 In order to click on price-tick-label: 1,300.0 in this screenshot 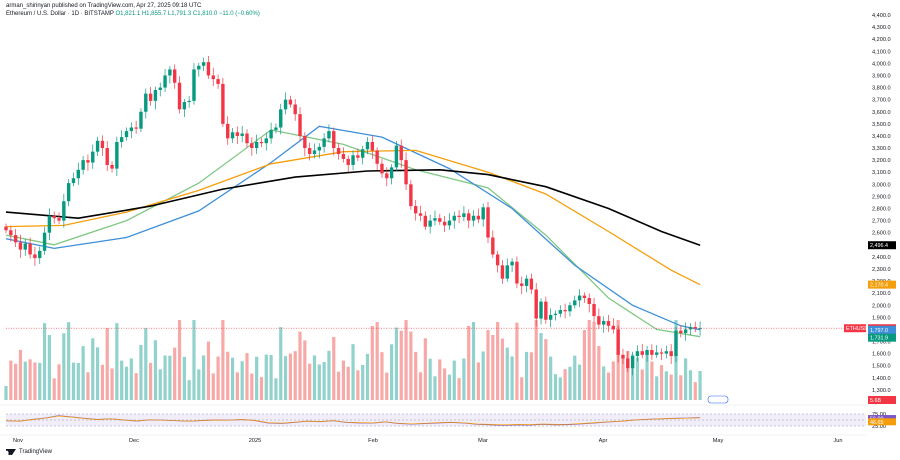, I will do `click(881, 391)`.